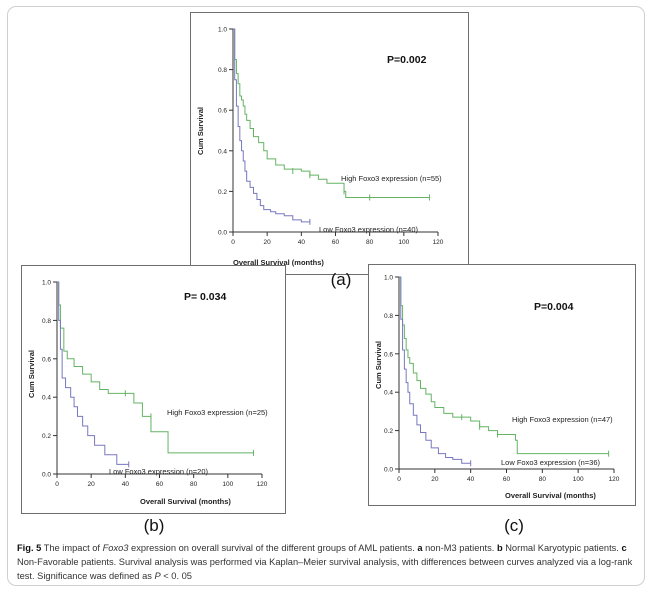 Image resolution: width=653 pixels, height=593 pixels. Describe the element at coordinates (205, 297) in the screenshot. I see `p-value-label: P= 0.034` at that location.